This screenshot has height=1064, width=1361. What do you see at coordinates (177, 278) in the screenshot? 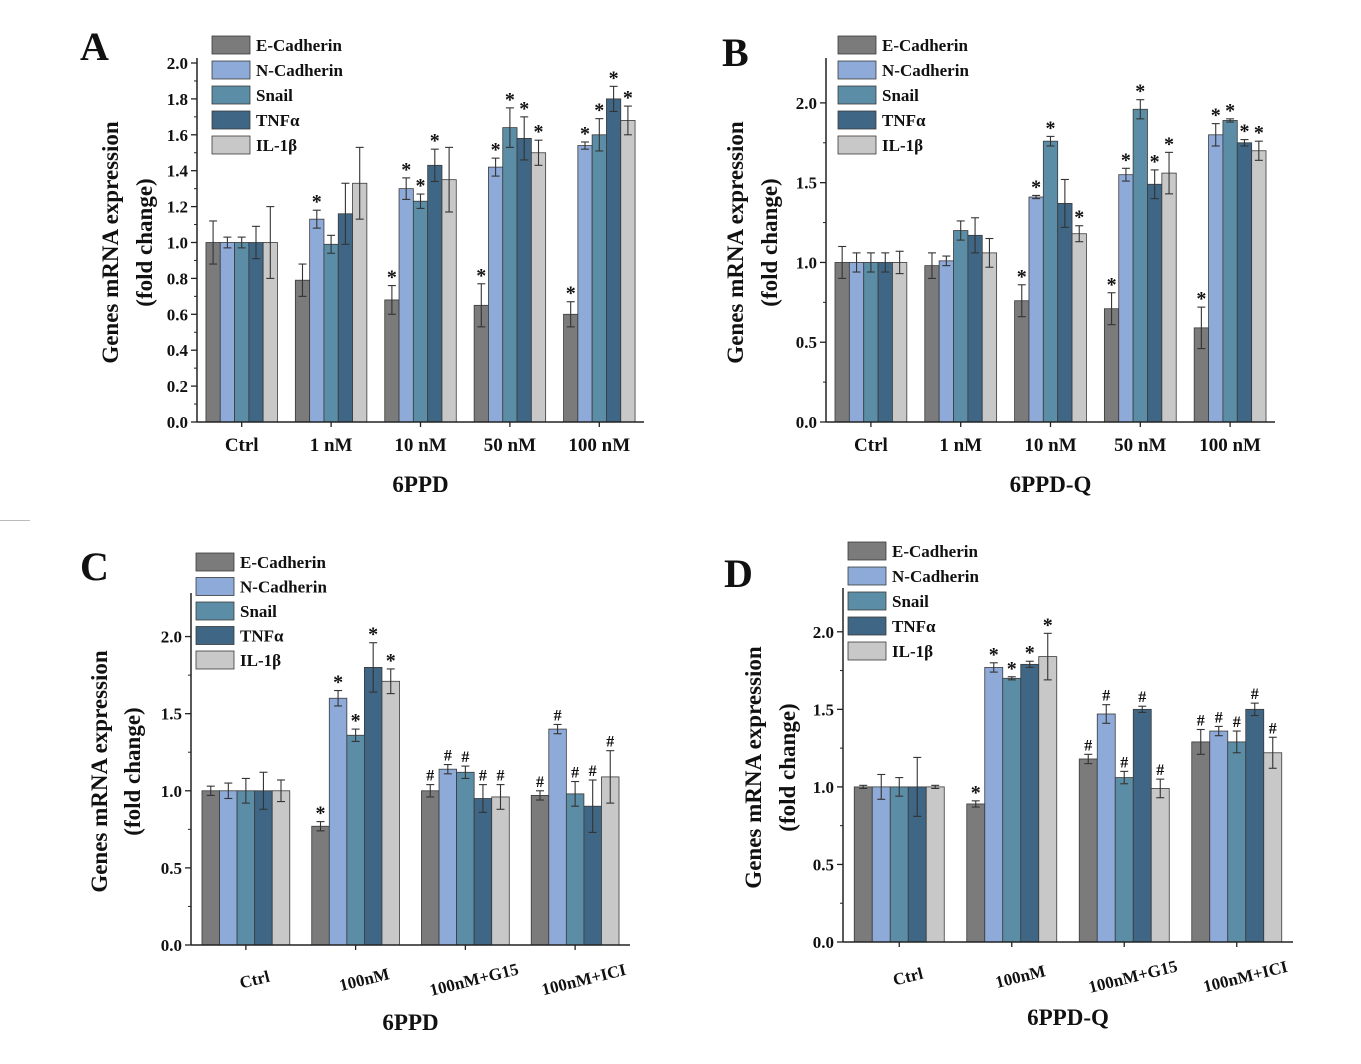
I see `y-tick-label: 0.8` at bounding box center [177, 278].